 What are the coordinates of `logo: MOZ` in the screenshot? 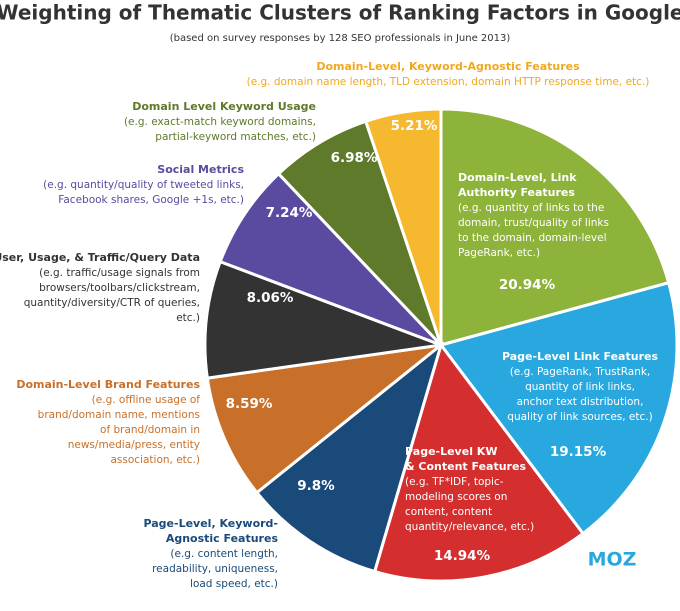 It's located at (612, 560).